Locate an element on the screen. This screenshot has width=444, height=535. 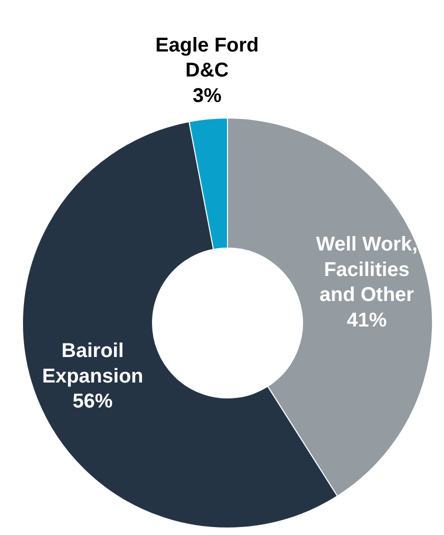
slice-label: Well Work, Facilities and Other is located at coordinates (367, 270).